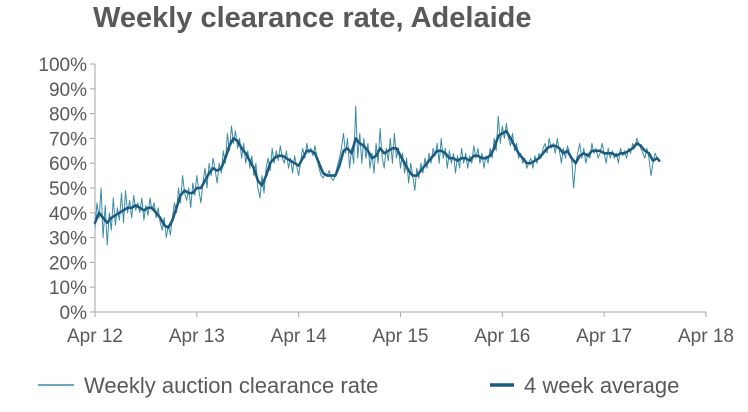  Describe the element at coordinates (74, 313) in the screenshot. I see `y-tick-label: 0%` at that location.